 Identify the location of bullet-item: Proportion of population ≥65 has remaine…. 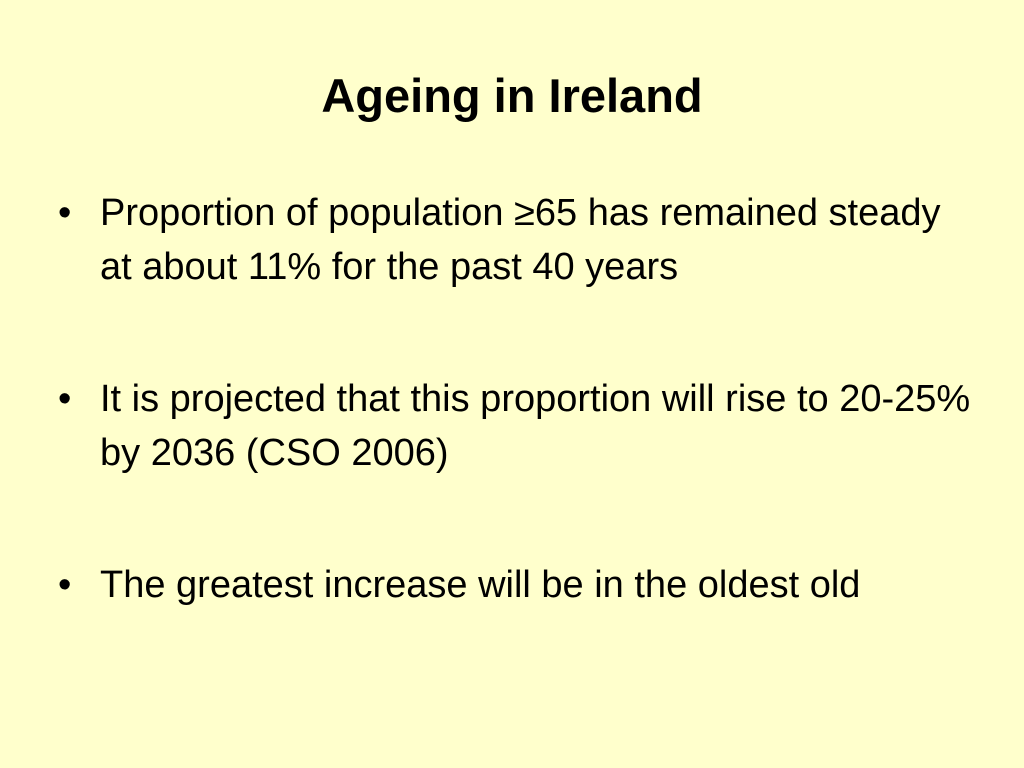
(519, 240).